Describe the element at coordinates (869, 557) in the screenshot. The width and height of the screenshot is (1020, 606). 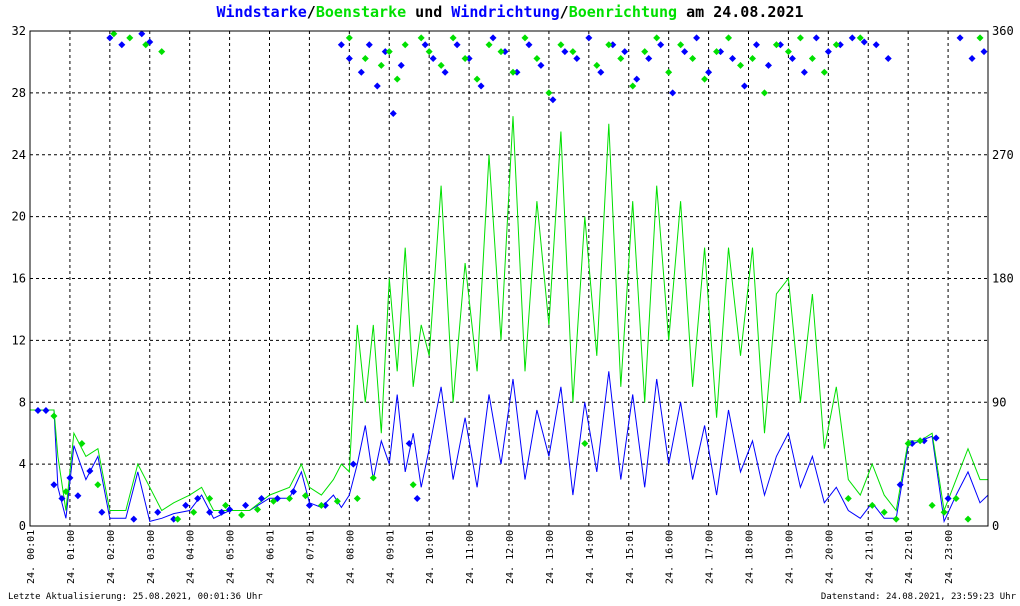
I see `x-tick-label: 24. 21:01` at that location.